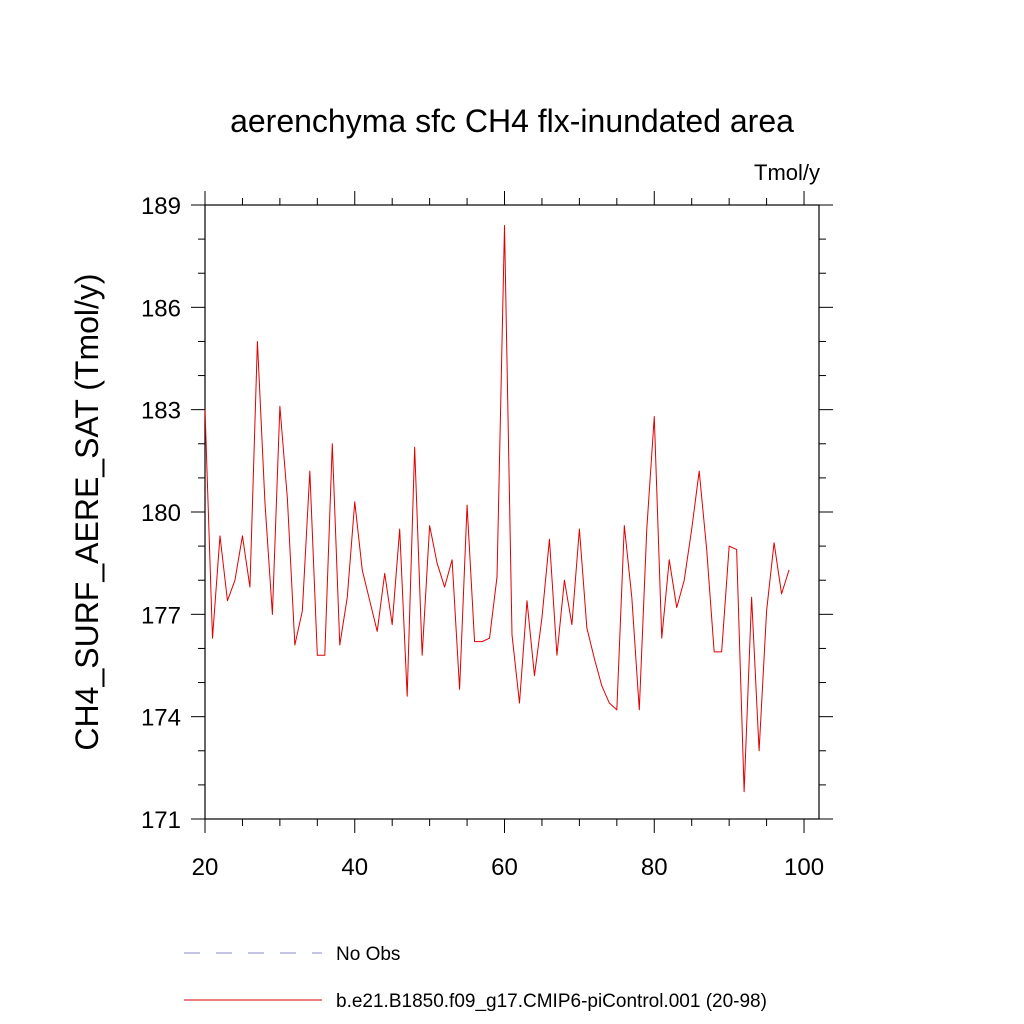 The height and width of the screenshot is (1024, 1024). Describe the element at coordinates (161, 206) in the screenshot. I see `y-tick-label: 189` at that location.